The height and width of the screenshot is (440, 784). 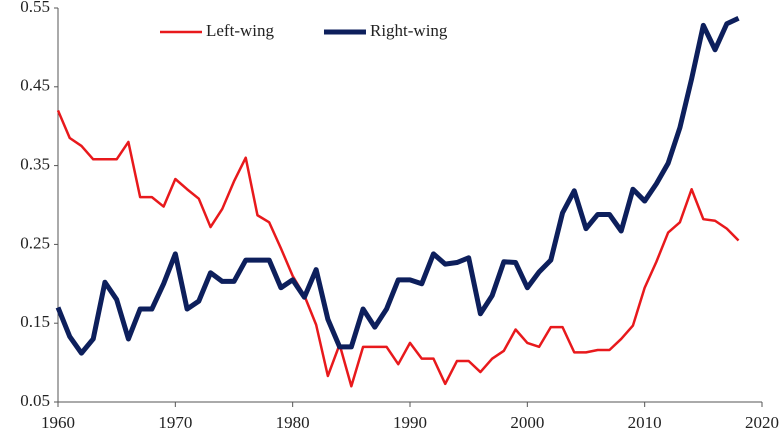 I want to click on y-tick-label: 0.55, so click(x=35, y=8).